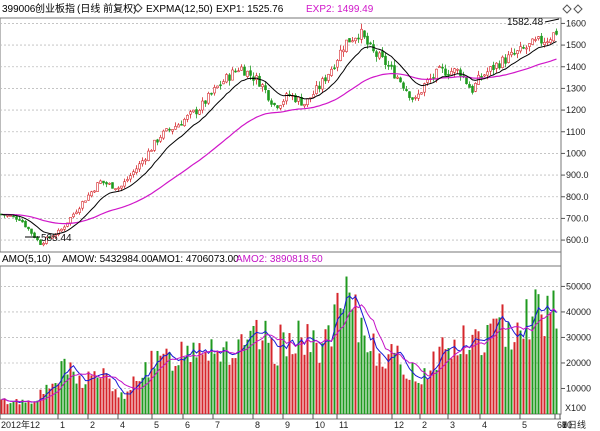 The image size is (600, 431). What do you see at coordinates (340, 9) in the screenshot?
I see `exp2-label: EXP2: 1499.49` at bounding box center [340, 9].